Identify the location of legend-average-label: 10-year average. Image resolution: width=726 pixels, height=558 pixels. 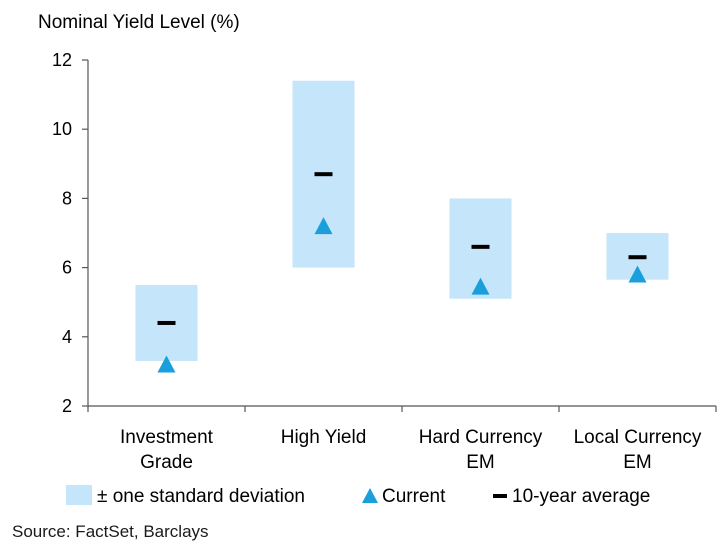
(581, 496).